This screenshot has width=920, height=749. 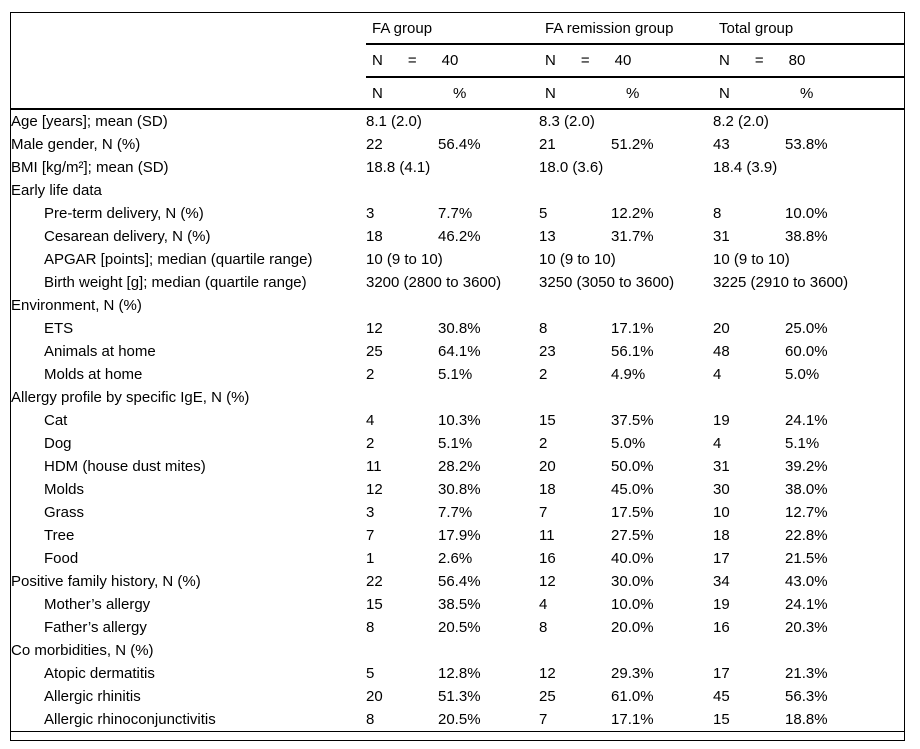 What do you see at coordinates (97, 604) in the screenshot?
I see `row-label: Mother’s allergy` at bounding box center [97, 604].